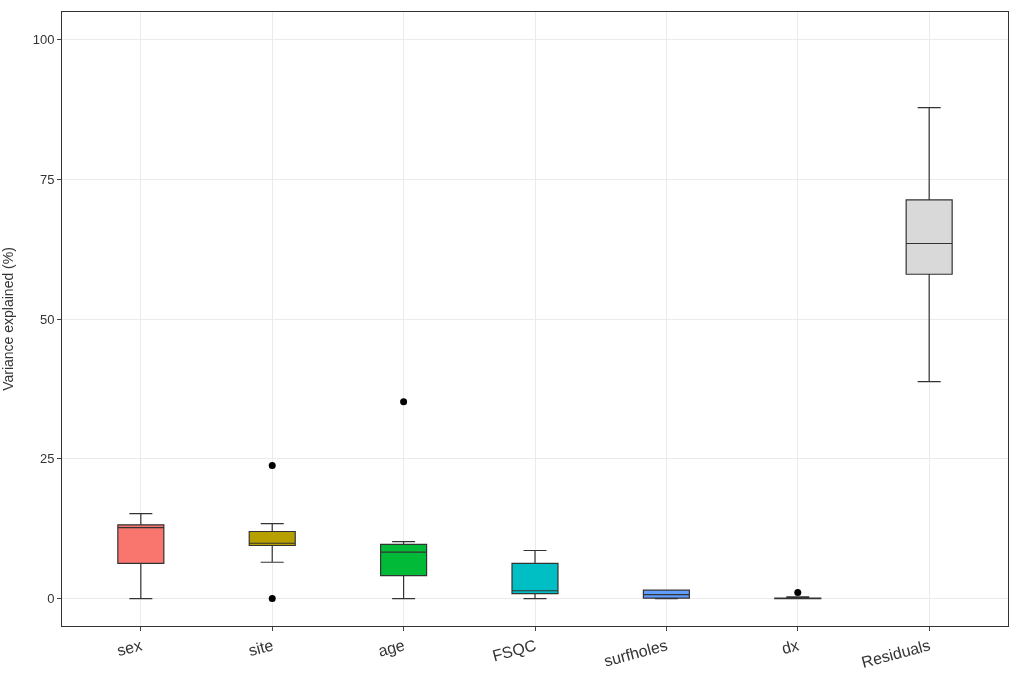 This screenshot has height=679, width=1017. I want to click on x-tick-label: surfholes, so click(636, 653).